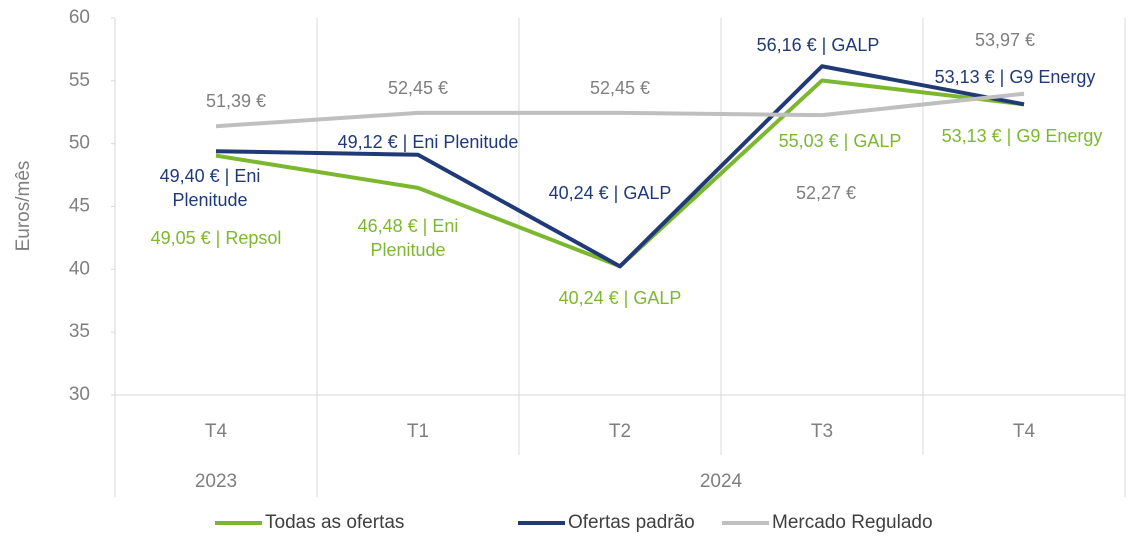 The width and height of the screenshot is (1128, 538). What do you see at coordinates (418, 431) in the screenshot?
I see `x-tick-label: T1` at bounding box center [418, 431].